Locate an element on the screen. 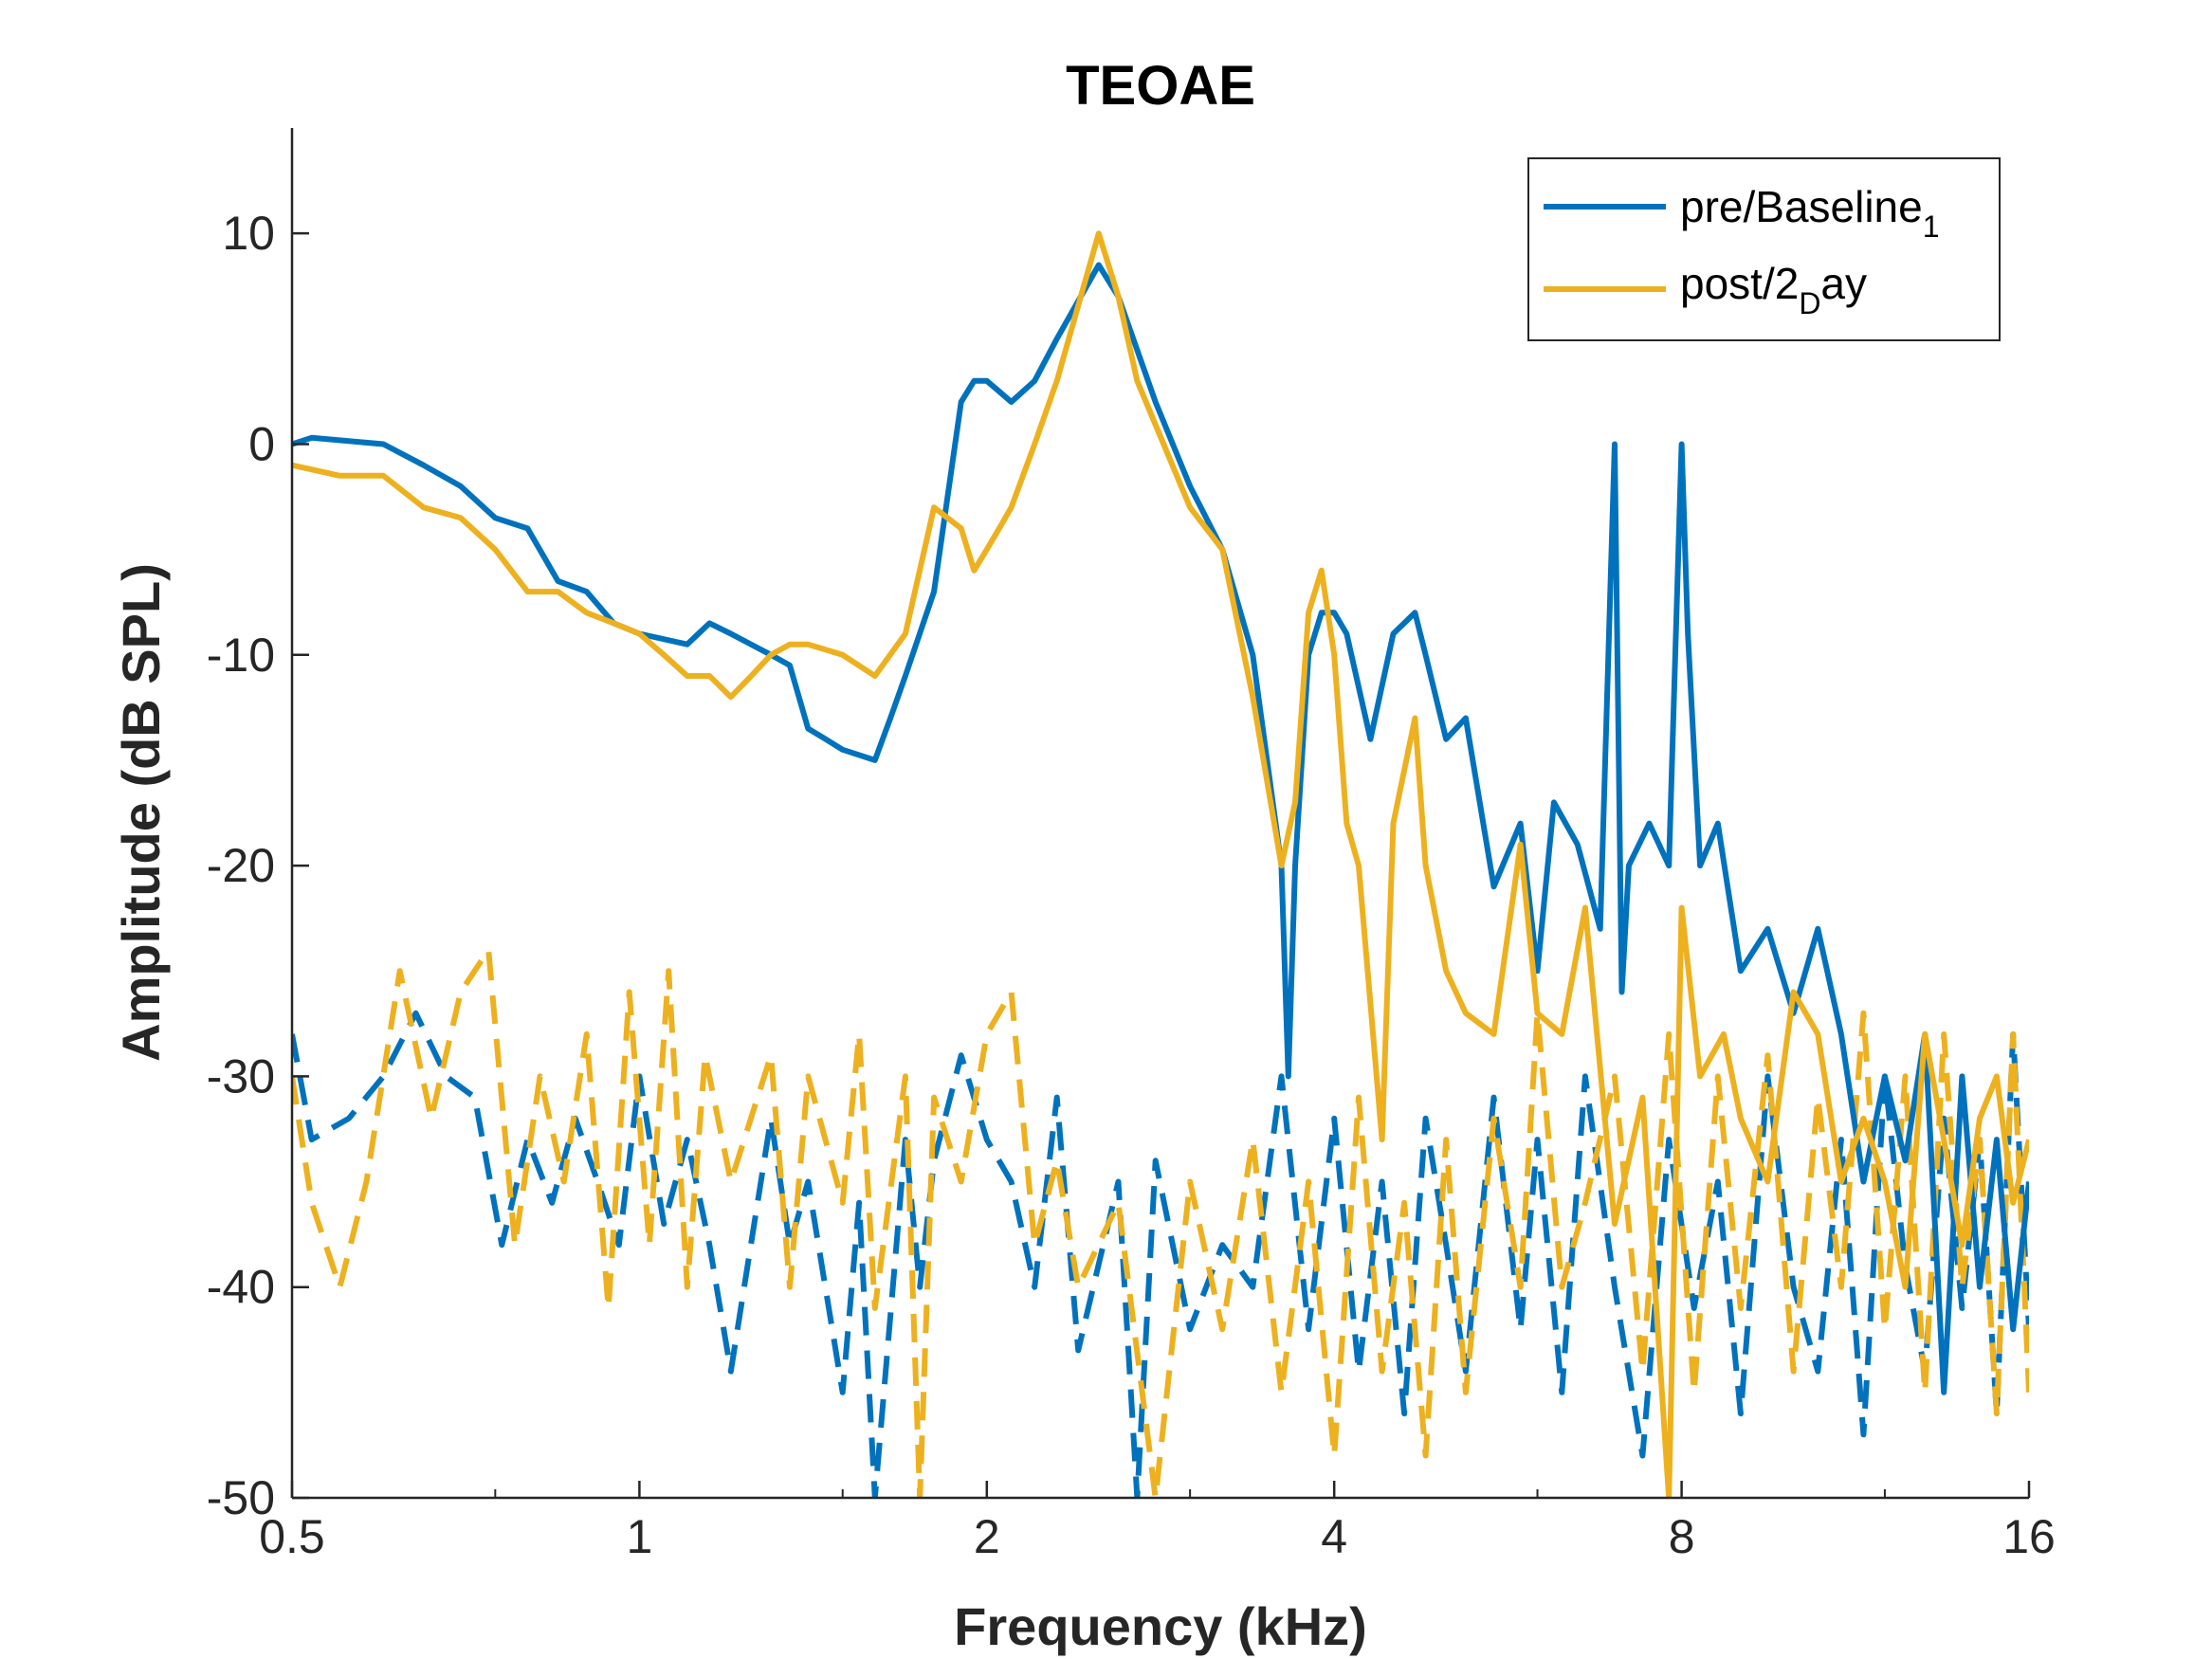  y-tick-label: 10 is located at coordinates (248, 233).